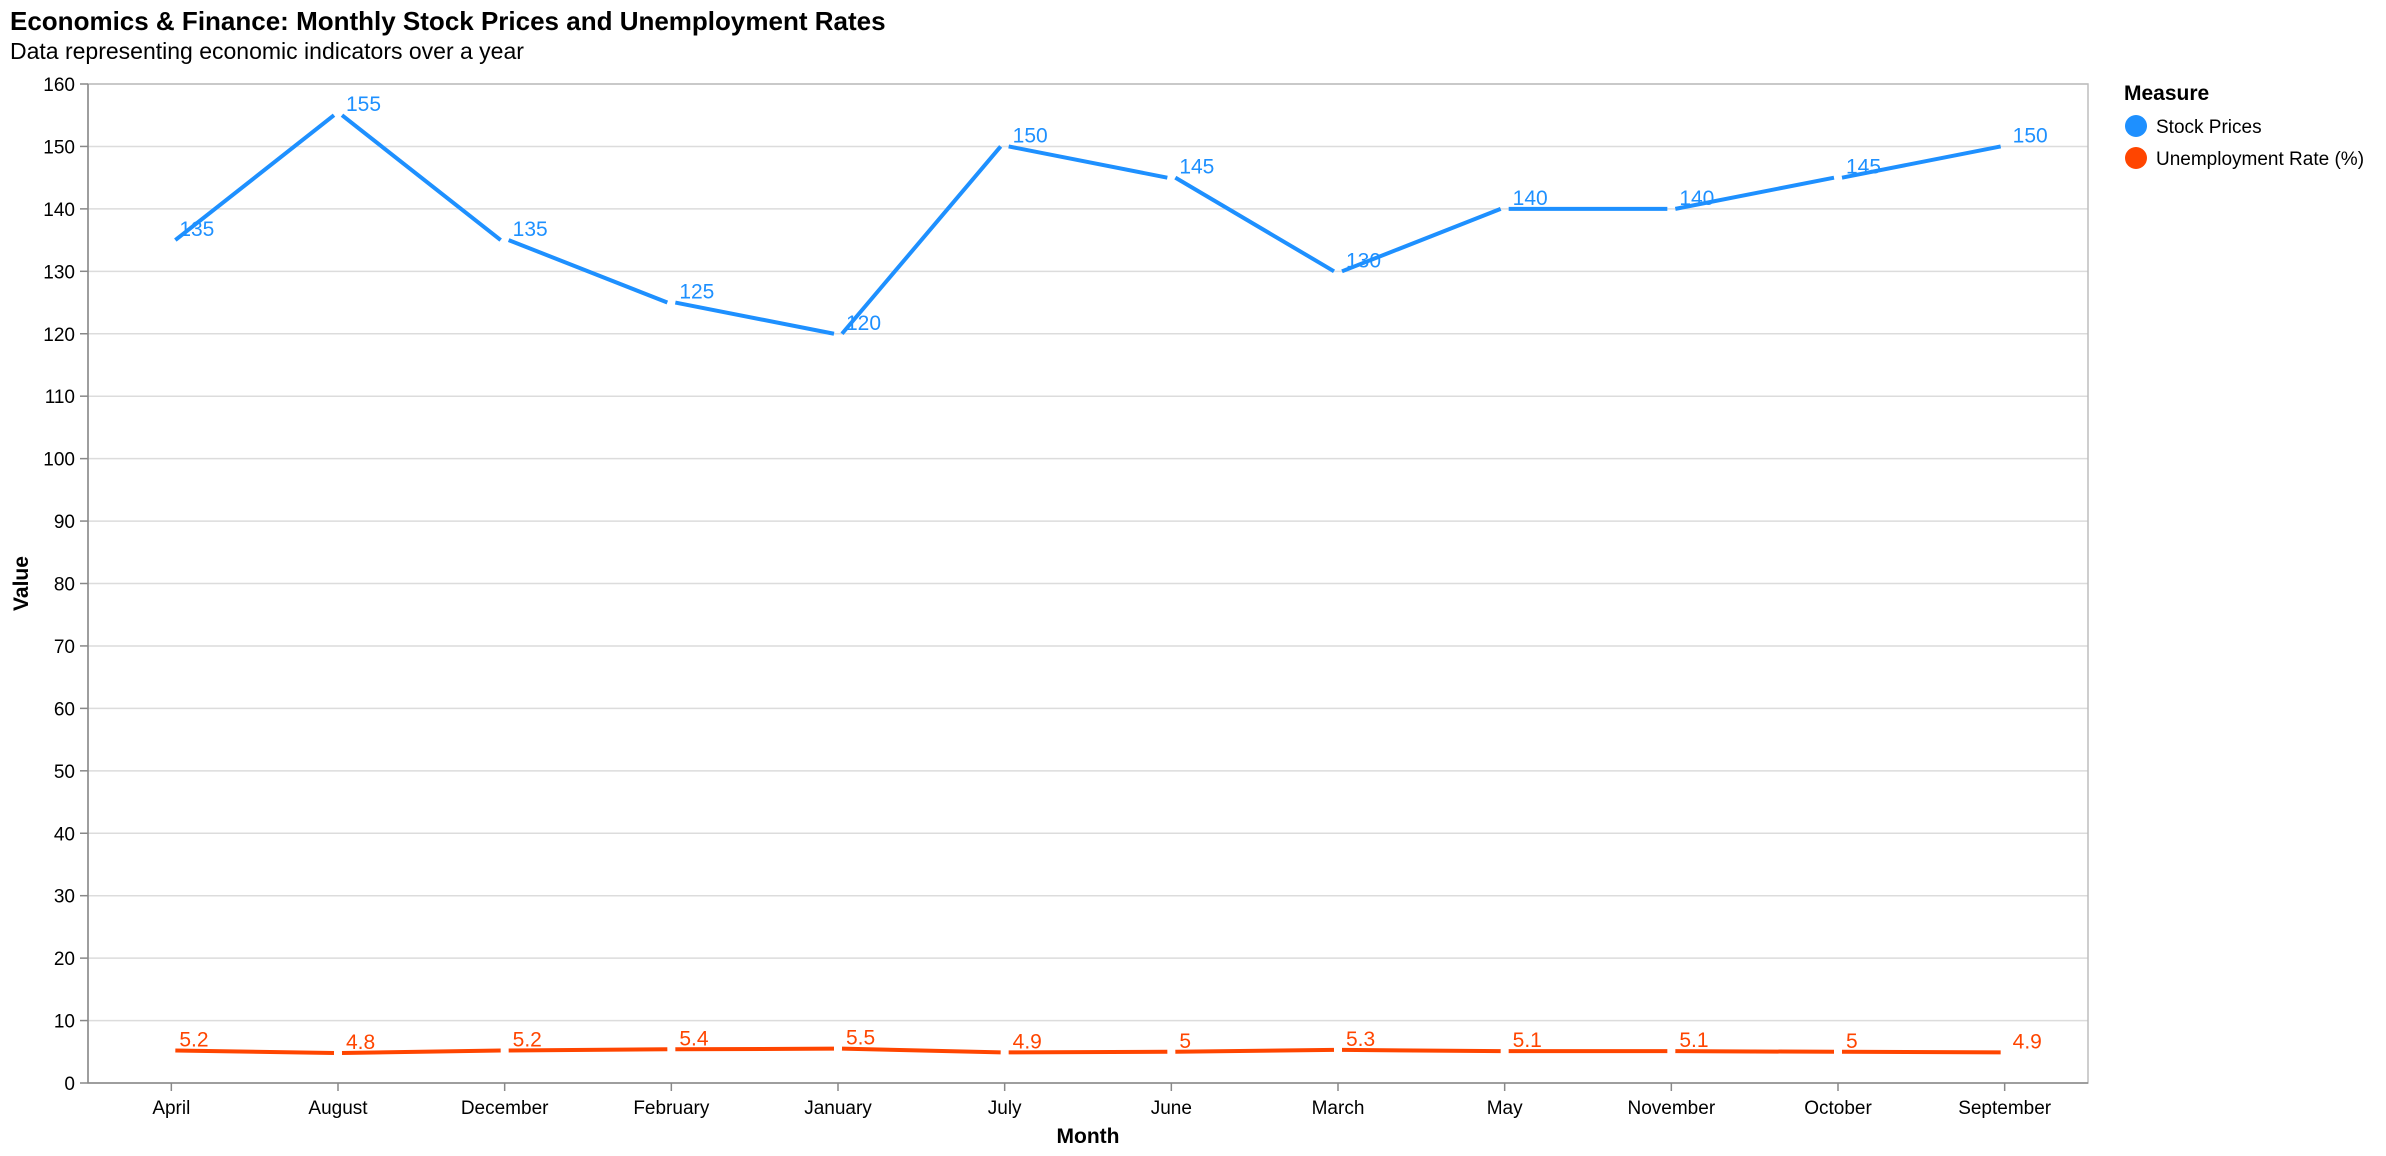 The height and width of the screenshot is (1156, 2386). Describe the element at coordinates (2209, 127) in the screenshot. I see `legend-label: Stock Prices` at that location.